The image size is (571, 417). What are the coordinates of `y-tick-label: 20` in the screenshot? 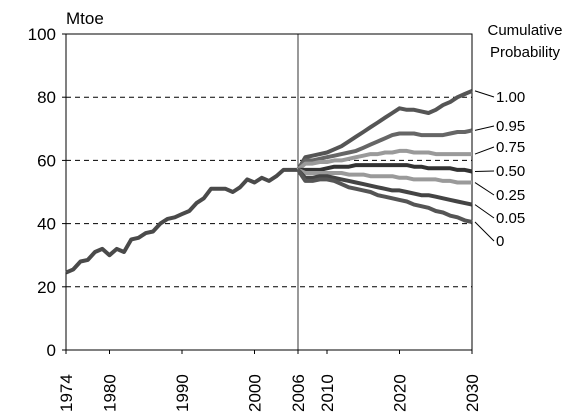 It's located at (46, 287).